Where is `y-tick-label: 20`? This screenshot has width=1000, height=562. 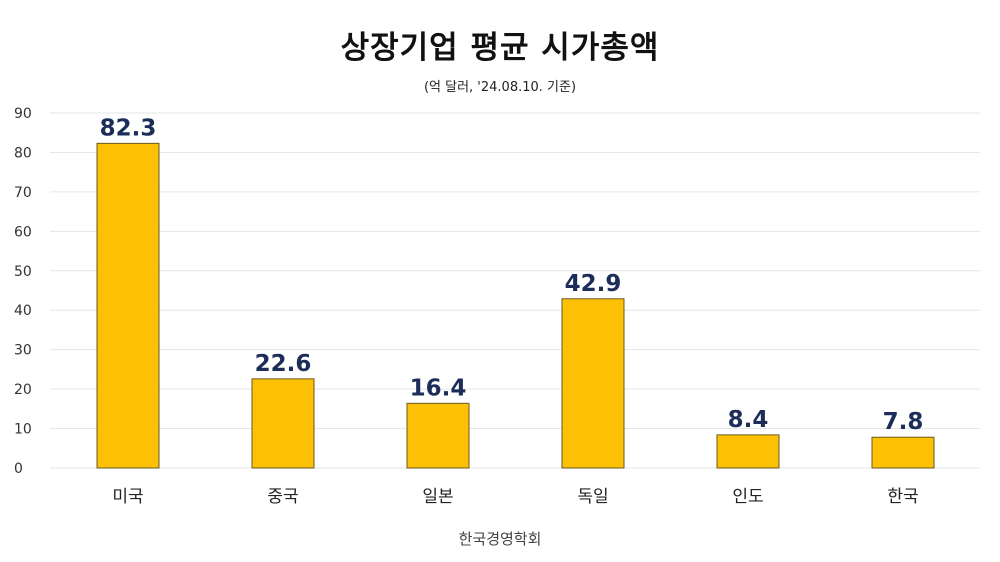
y-tick-label: 20 is located at coordinates (23, 390).